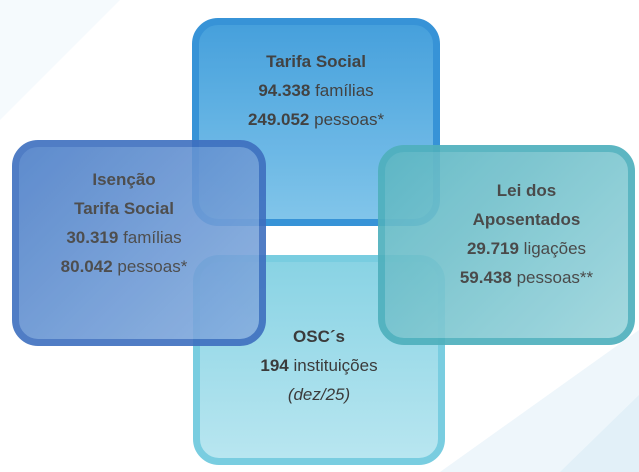  I want to click on stat-number: 30.319, so click(92, 237).